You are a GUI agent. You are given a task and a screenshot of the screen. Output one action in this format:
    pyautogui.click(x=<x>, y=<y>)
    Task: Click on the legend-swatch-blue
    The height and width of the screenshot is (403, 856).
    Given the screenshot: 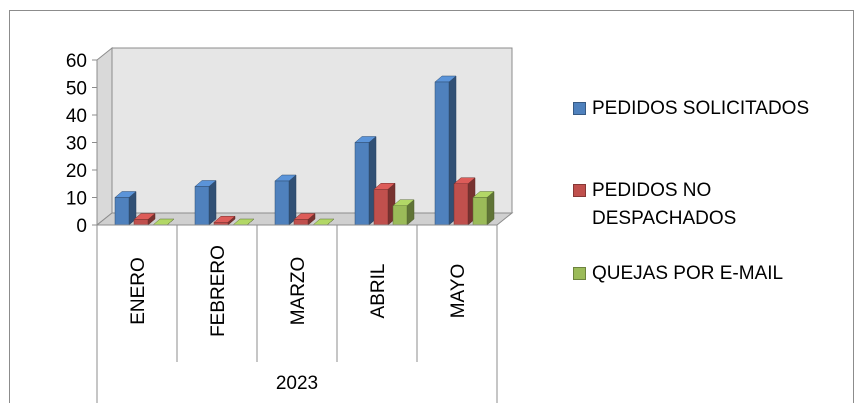 What is the action you would take?
    pyautogui.click(x=579, y=108)
    